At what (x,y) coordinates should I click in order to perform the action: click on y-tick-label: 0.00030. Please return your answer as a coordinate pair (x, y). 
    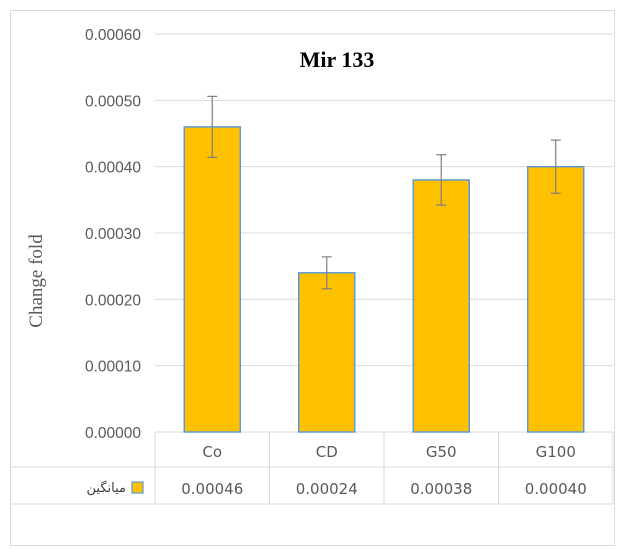
    Looking at the image, I should click on (113, 234).